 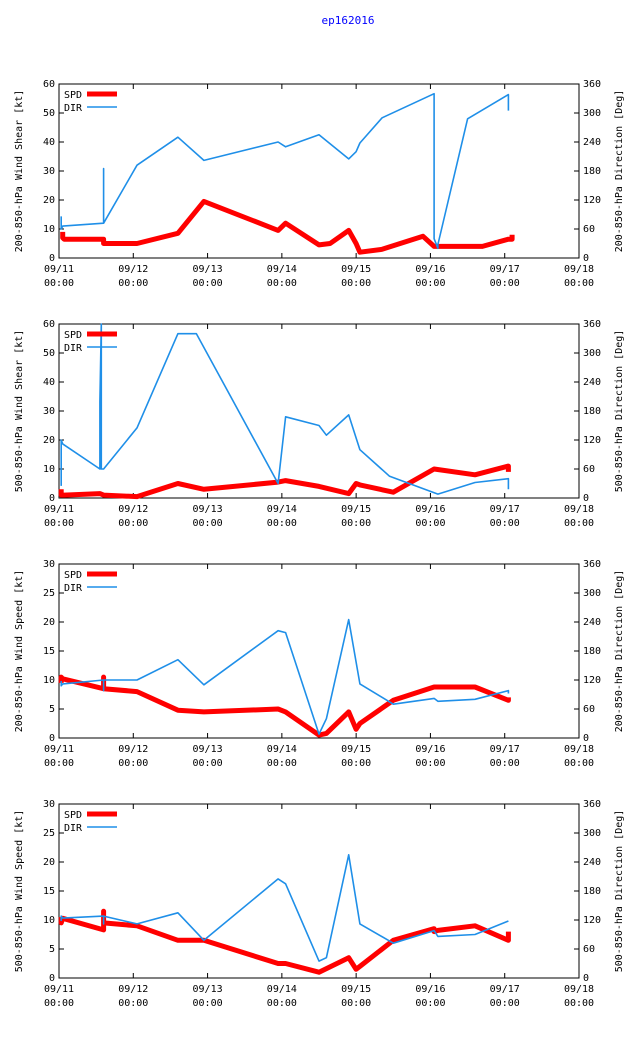 I want to click on y-left-axis-label: 200-850-hPa Wind Speed [kt], so click(x=19, y=651).